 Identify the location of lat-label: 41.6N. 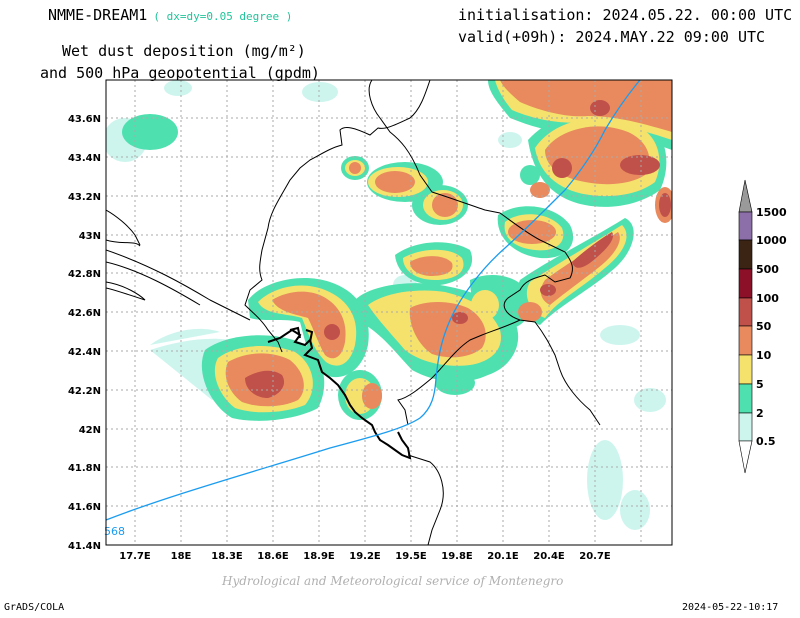
(84, 507).